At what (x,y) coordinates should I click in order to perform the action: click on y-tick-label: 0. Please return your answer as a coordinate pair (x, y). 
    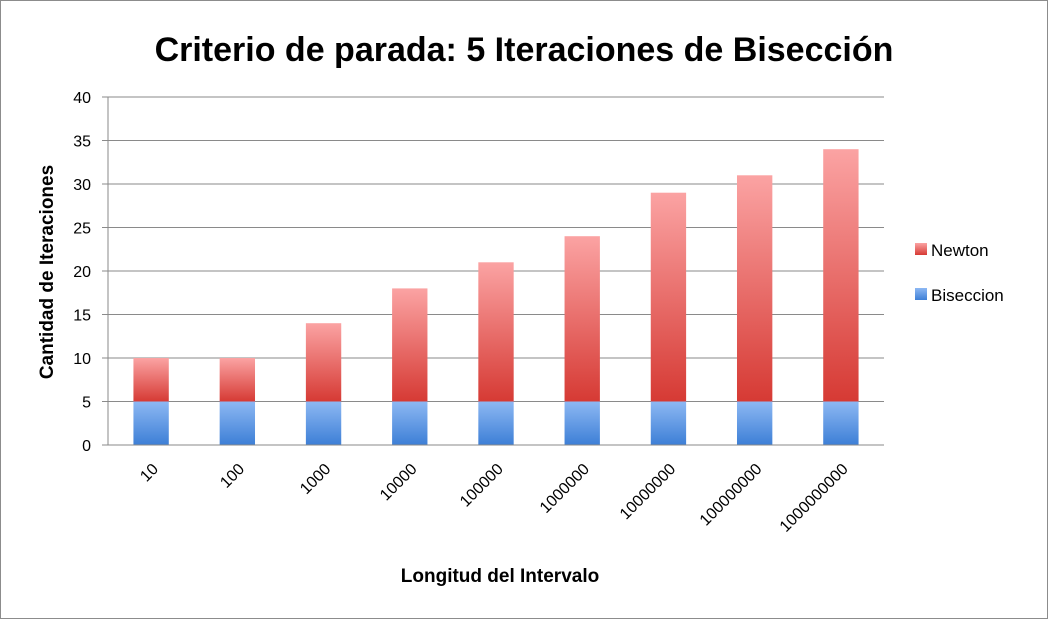
    Looking at the image, I should click on (86, 446).